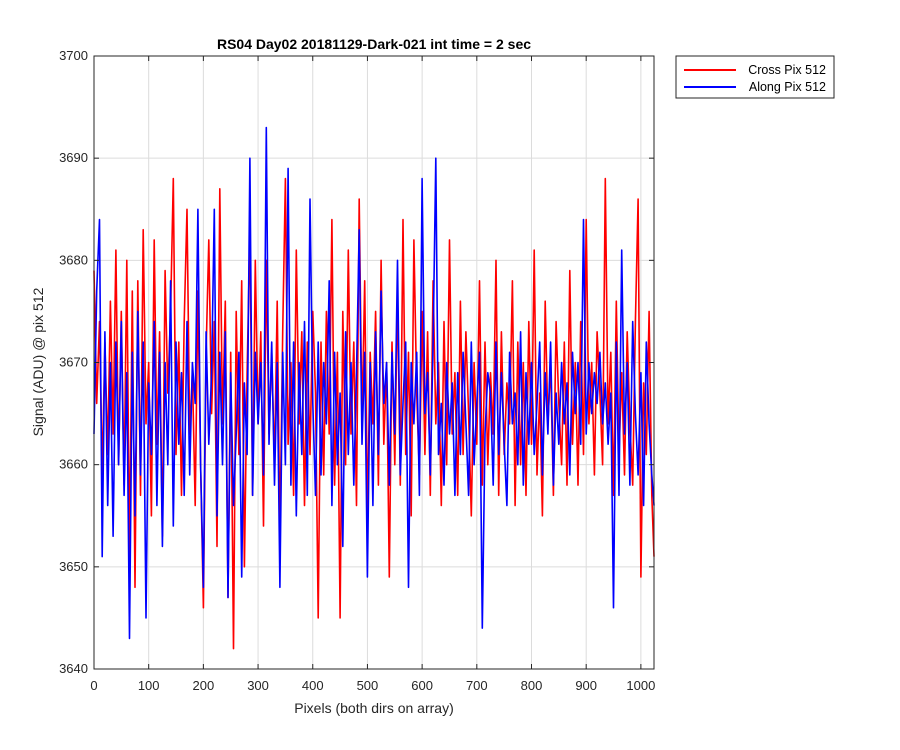 The height and width of the screenshot is (750, 900). I want to click on x-tick-label: 700, so click(477, 685).